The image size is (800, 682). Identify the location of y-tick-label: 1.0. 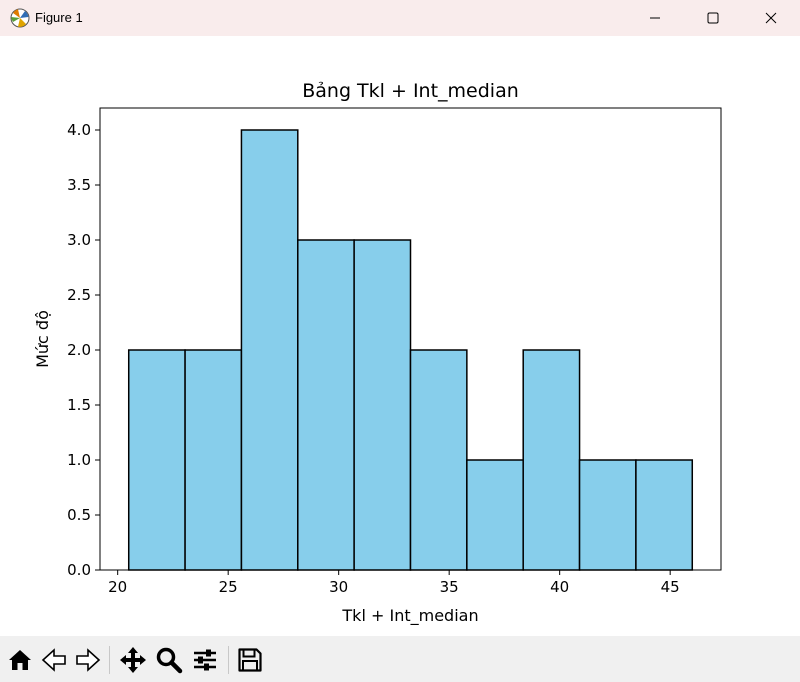
(79, 460).